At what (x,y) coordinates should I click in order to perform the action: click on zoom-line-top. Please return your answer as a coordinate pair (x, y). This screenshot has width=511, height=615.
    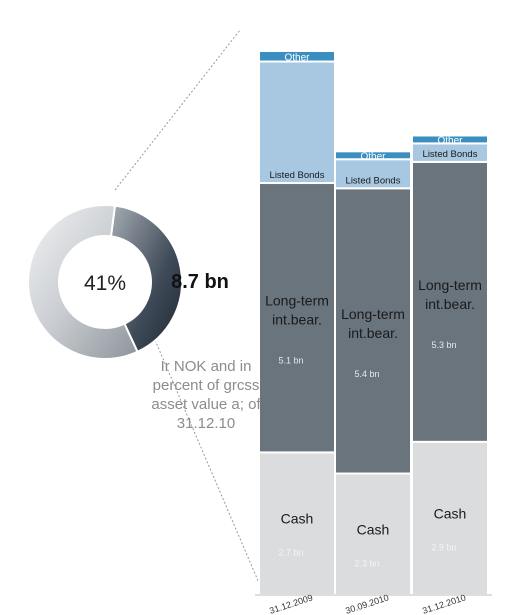
    Looking at the image, I should click on (177, 110).